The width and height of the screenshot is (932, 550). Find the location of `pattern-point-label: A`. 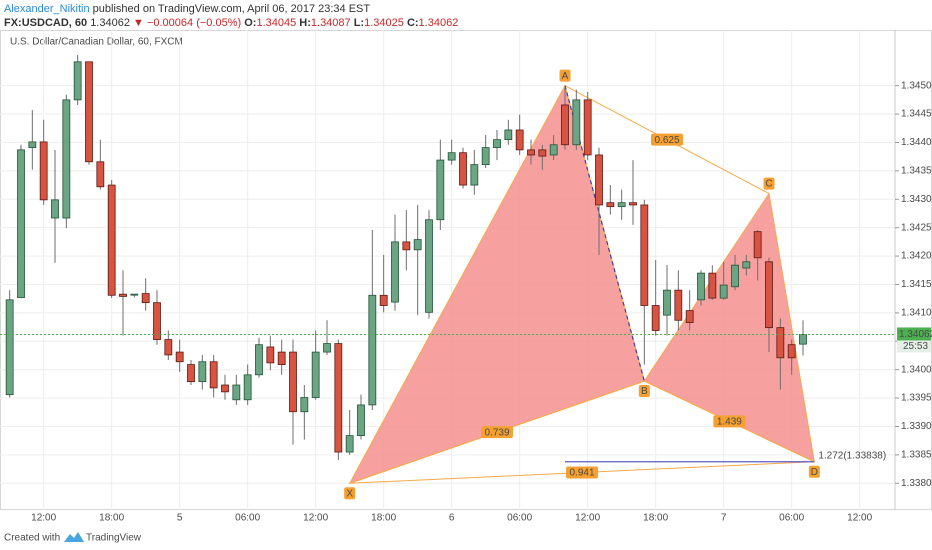

pattern-point-label: A is located at coordinates (565, 76).